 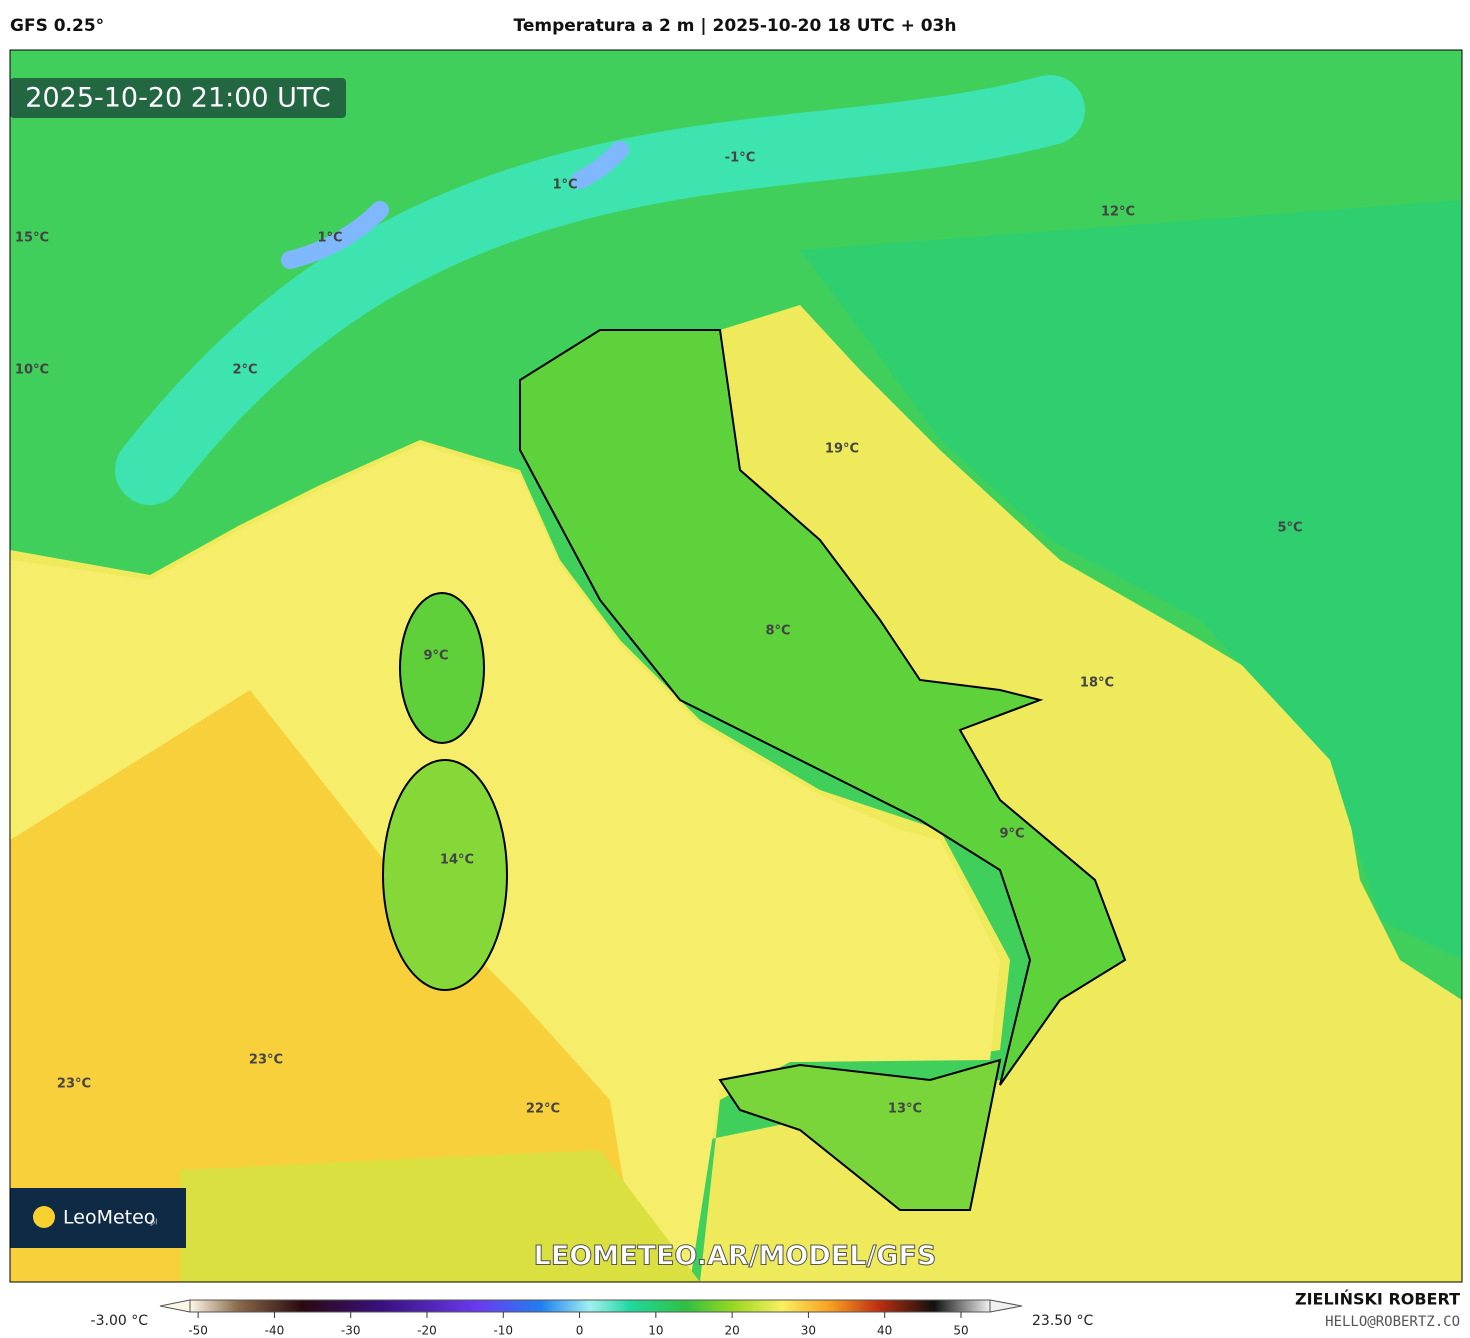 I want to click on colorbar-tick-label: -10, so click(x=503, y=1331).